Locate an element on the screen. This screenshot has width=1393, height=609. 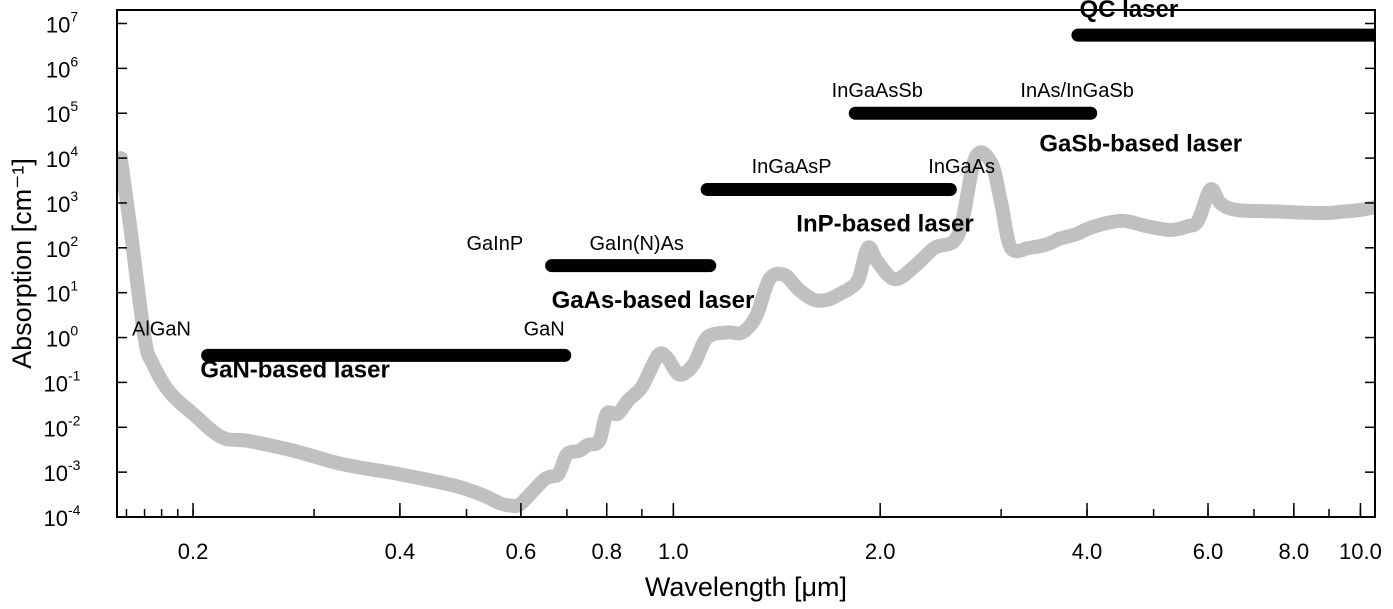
y-tick-exponent: 4 is located at coordinates (74, 151).